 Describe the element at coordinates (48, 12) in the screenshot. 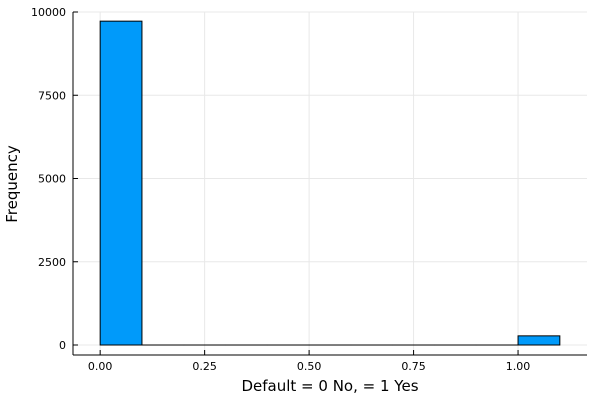

I see `y-tick-label-4: 10000` at that location.